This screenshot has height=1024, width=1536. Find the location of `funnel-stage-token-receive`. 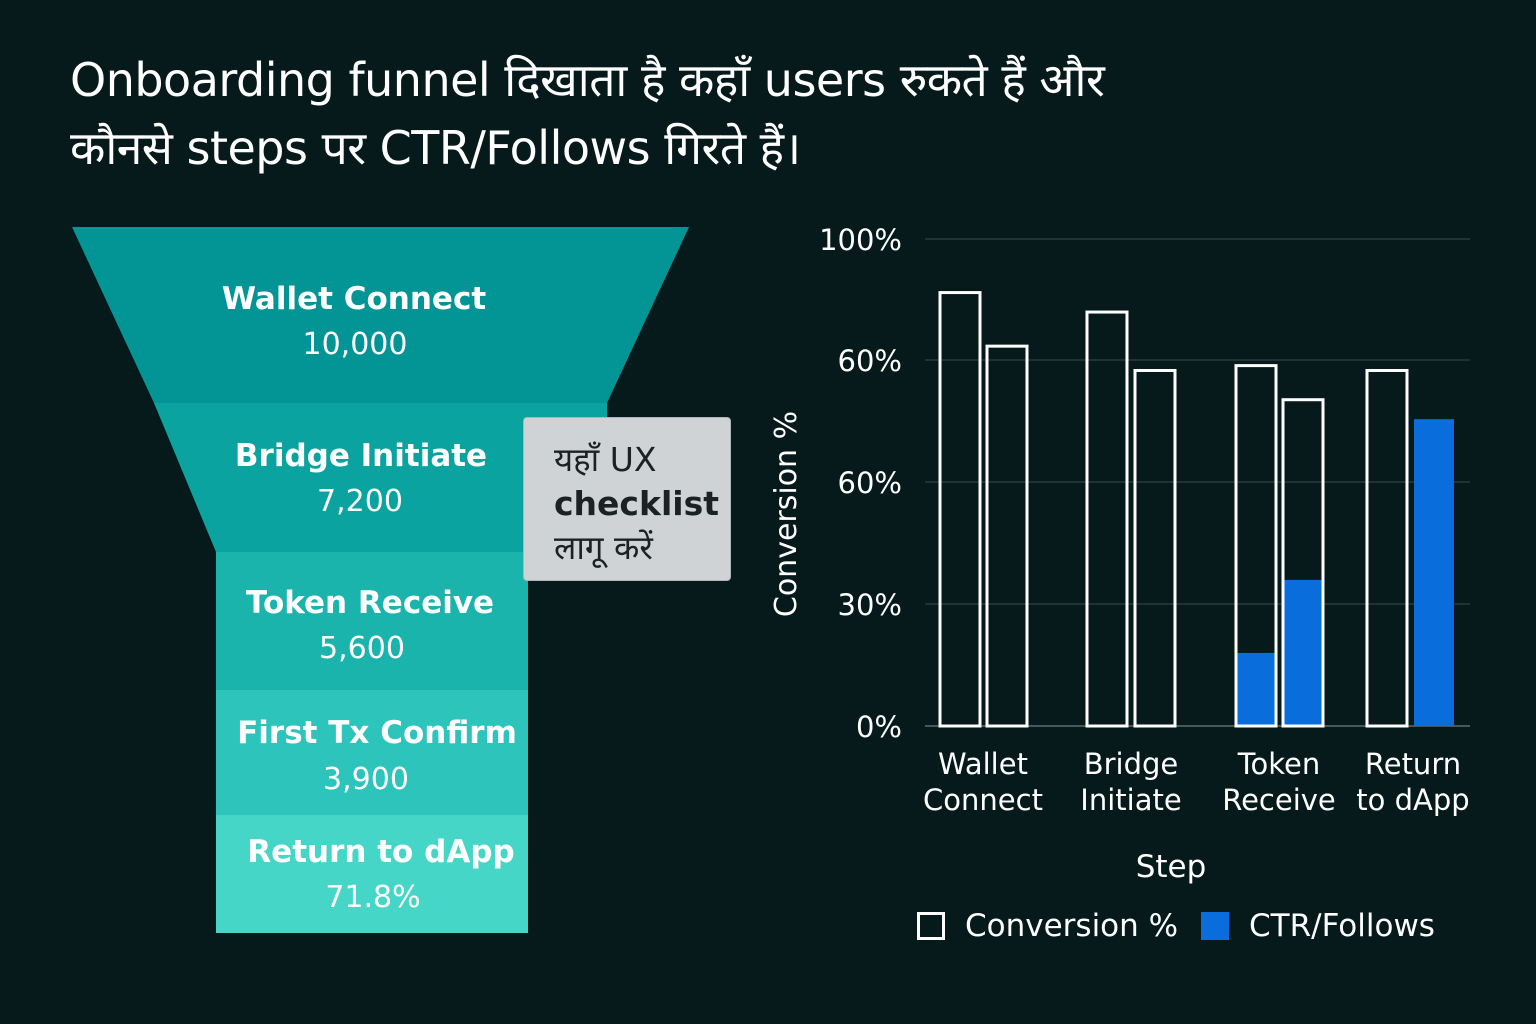

funnel-stage-token-receive is located at coordinates (372, 621).